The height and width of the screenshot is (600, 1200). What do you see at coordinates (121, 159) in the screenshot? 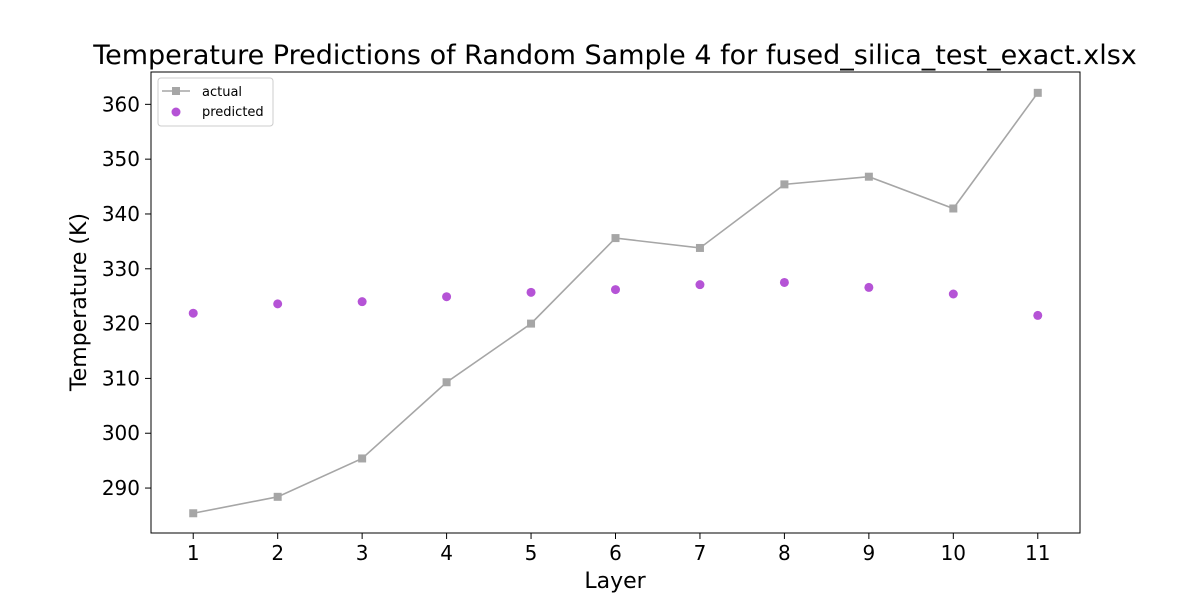
I see `y-tick-label: 350` at bounding box center [121, 159].